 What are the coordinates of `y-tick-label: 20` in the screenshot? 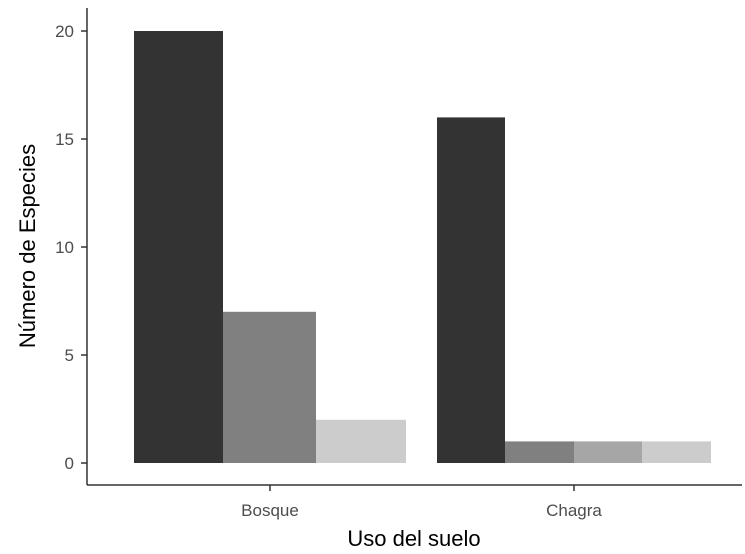 It's located at (64, 31).